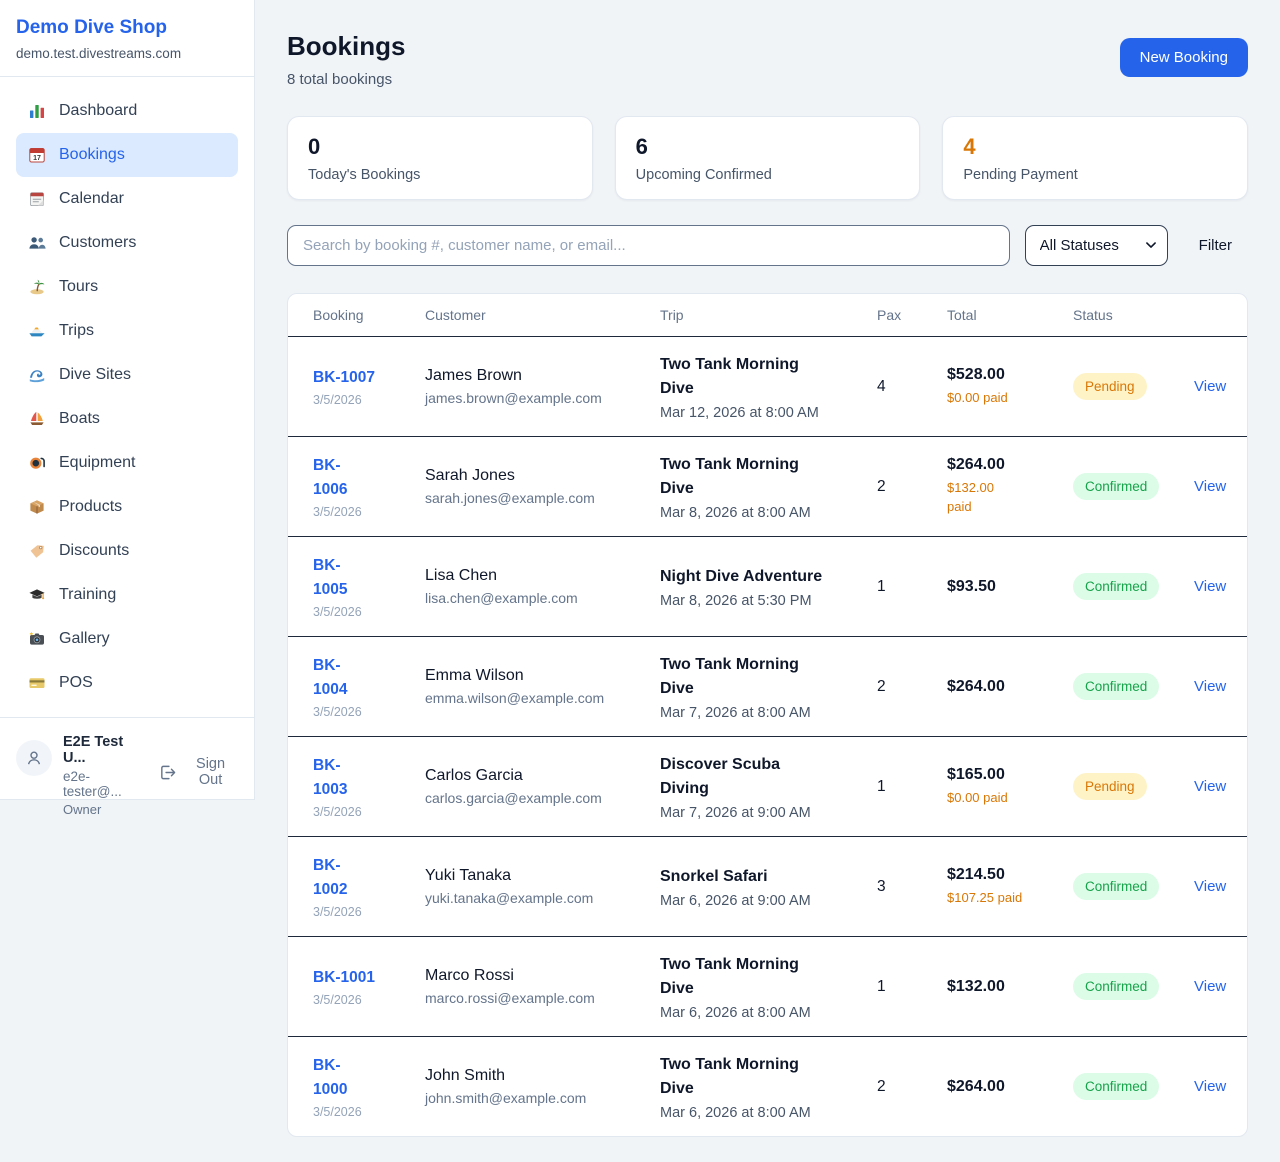 Image resolution: width=1280 pixels, height=1162 pixels. What do you see at coordinates (127, 375) in the screenshot?
I see `sidebar-item-dive-sites: Dive Sites` at bounding box center [127, 375].